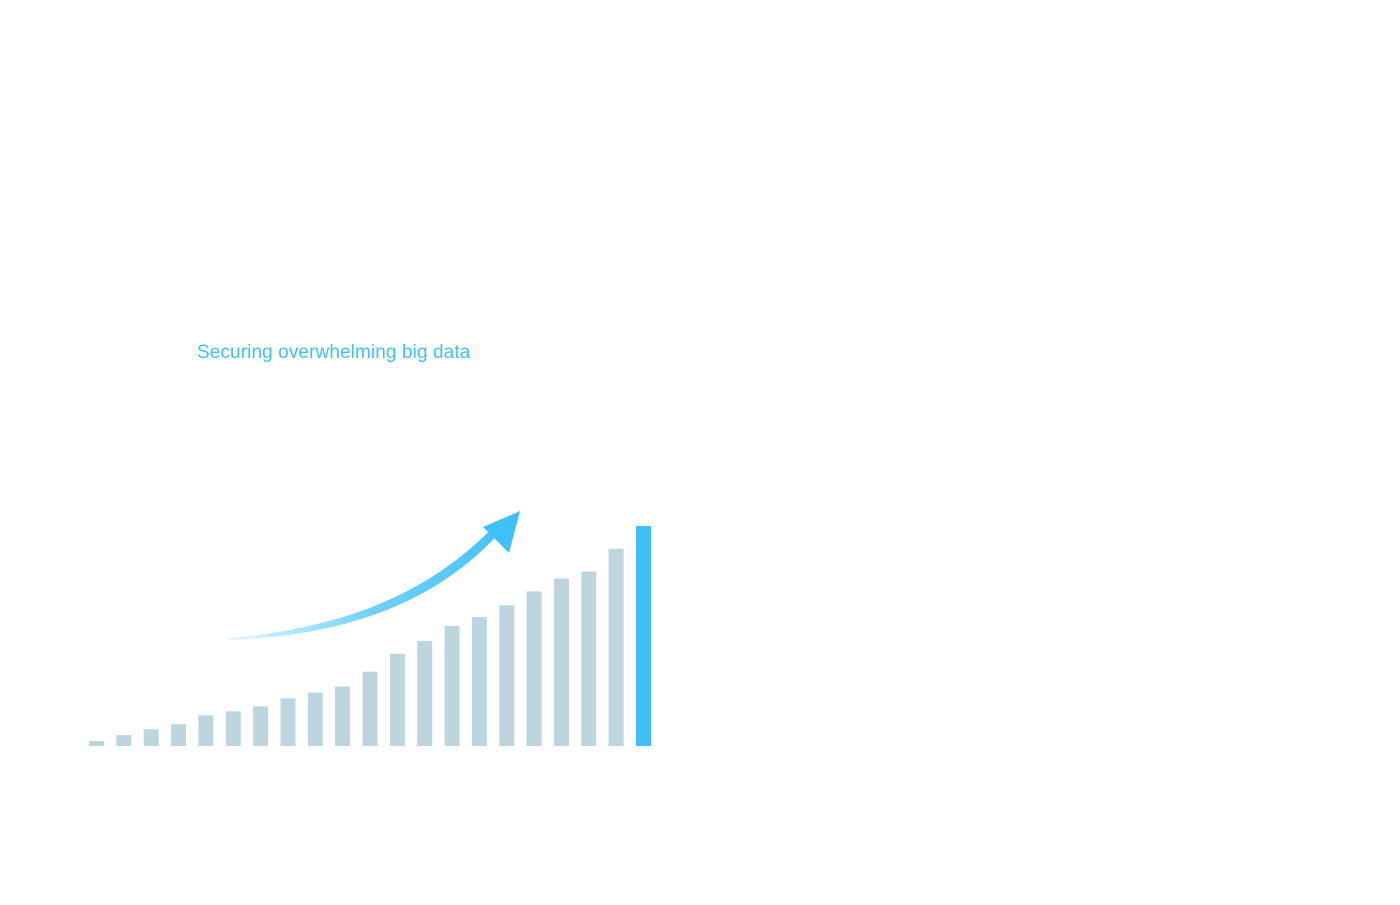  What do you see at coordinates (643, 636) in the screenshot?
I see `bar-highlighted` at bounding box center [643, 636].